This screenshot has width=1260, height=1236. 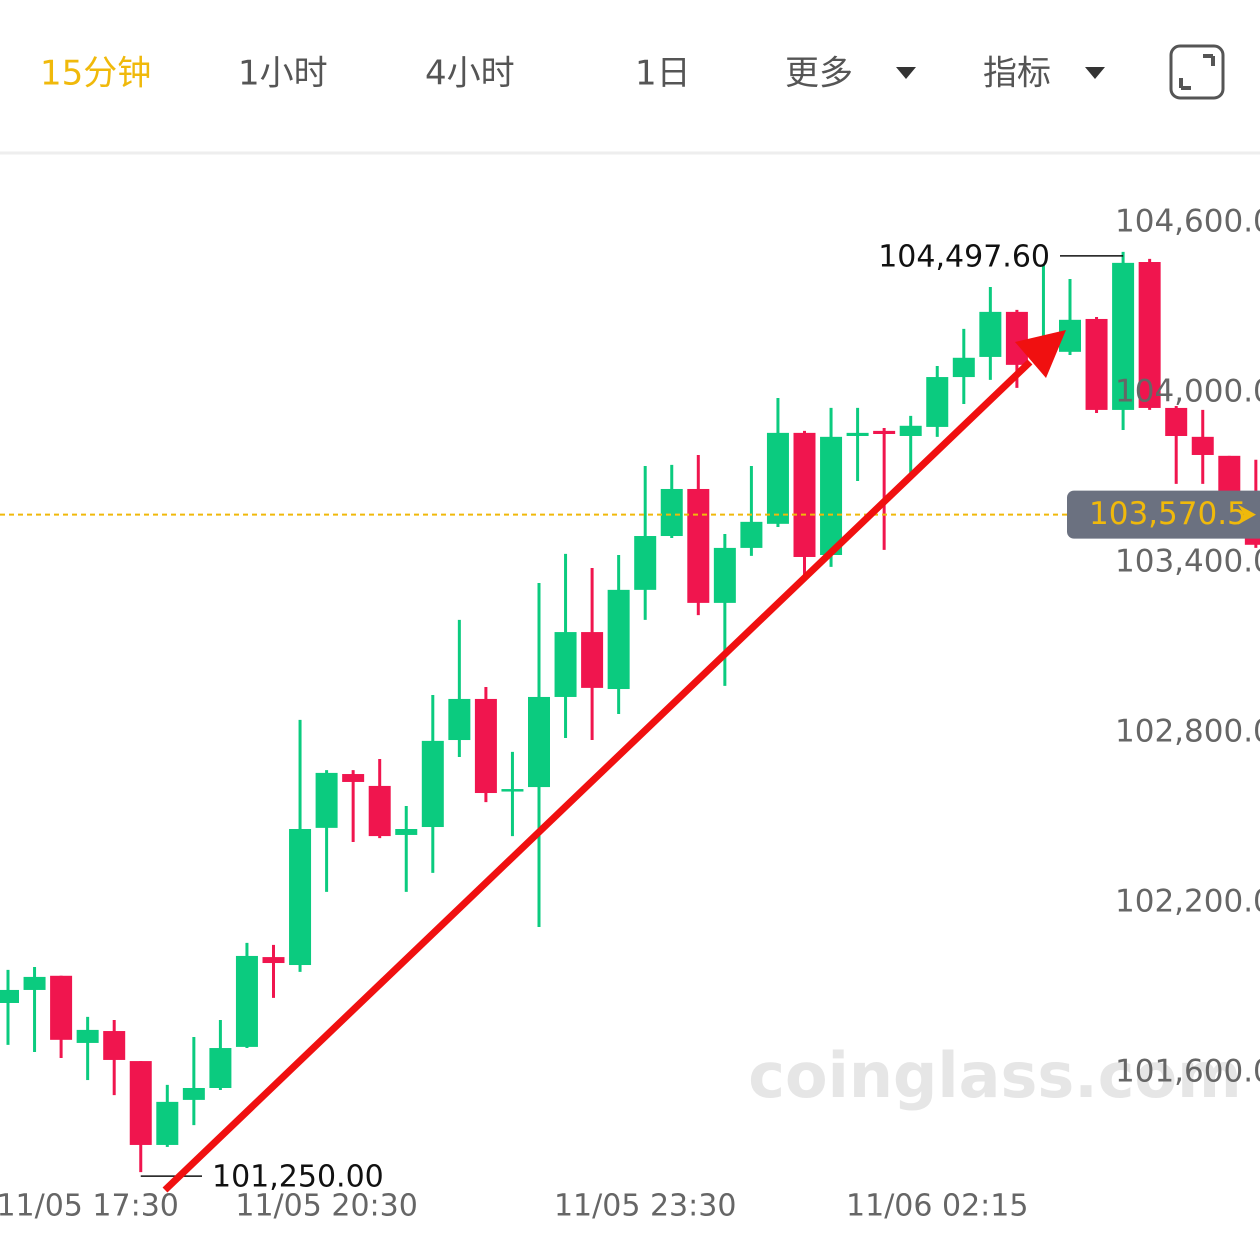 What do you see at coordinates (298, 1177) in the screenshot?
I see `low-marker-label: 101,250.00` at bounding box center [298, 1177].